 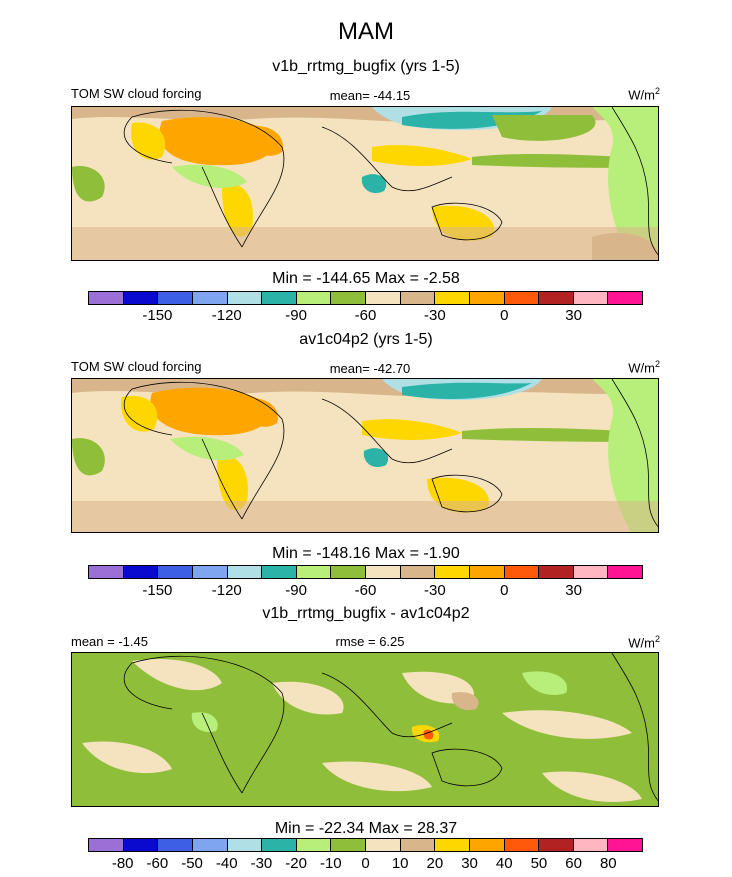 What do you see at coordinates (157, 315) in the screenshot?
I see `colorbar-tick-label: -150` at bounding box center [157, 315].